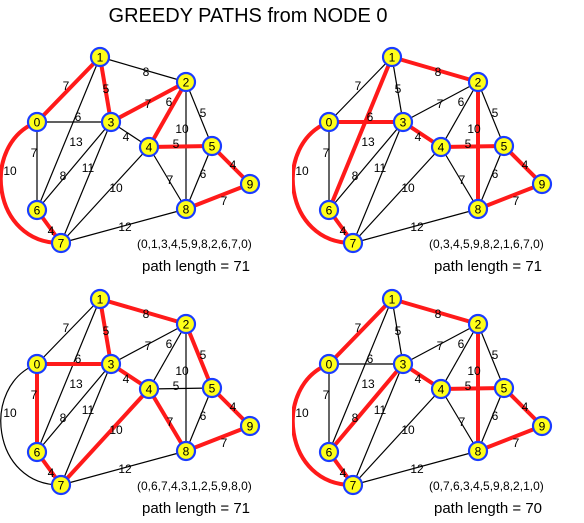 This screenshot has width=584, height=523. What do you see at coordinates (186, 452) in the screenshot?
I see `node-label-8: 8` at bounding box center [186, 452].